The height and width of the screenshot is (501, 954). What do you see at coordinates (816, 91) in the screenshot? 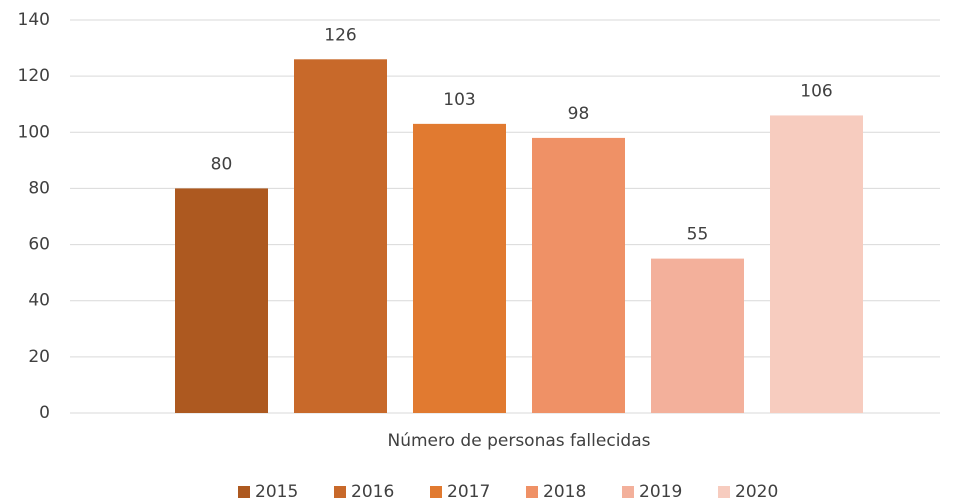
I see `data-label: 106` at bounding box center [816, 91].